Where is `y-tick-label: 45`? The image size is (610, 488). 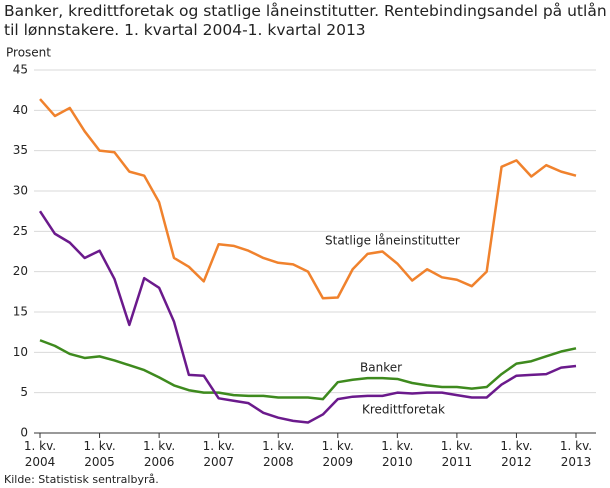
y-tick-label: 45 is located at coordinates (20, 70).